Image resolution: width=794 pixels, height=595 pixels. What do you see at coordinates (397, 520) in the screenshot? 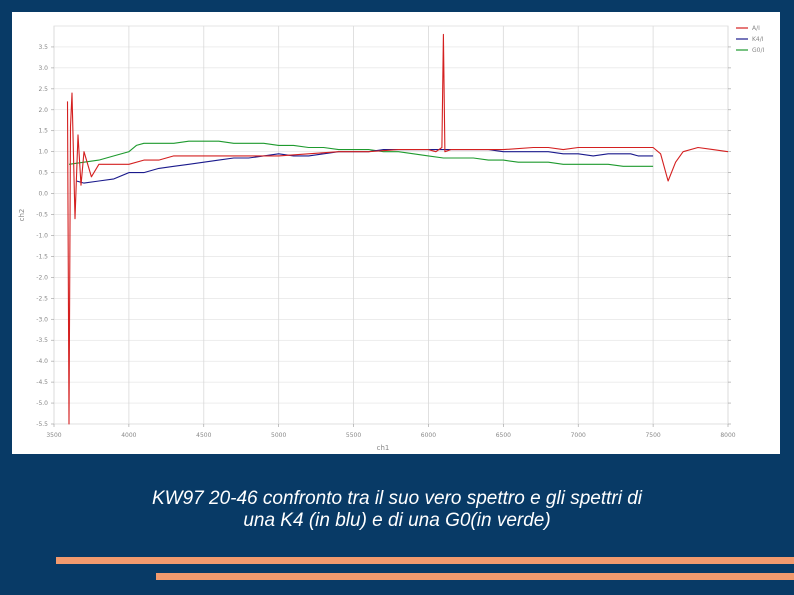
I see `caption-line-2: una K4 (in blu) e di una G0(in verde)` at bounding box center [397, 520].